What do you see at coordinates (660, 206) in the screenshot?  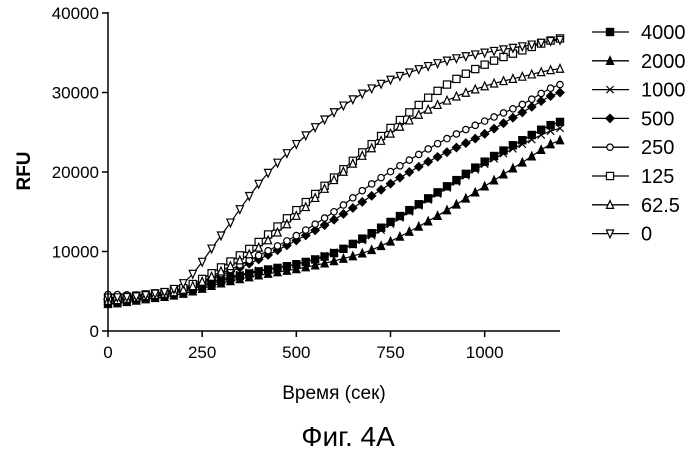 I see `legend-label: 62.5` at bounding box center [660, 206].